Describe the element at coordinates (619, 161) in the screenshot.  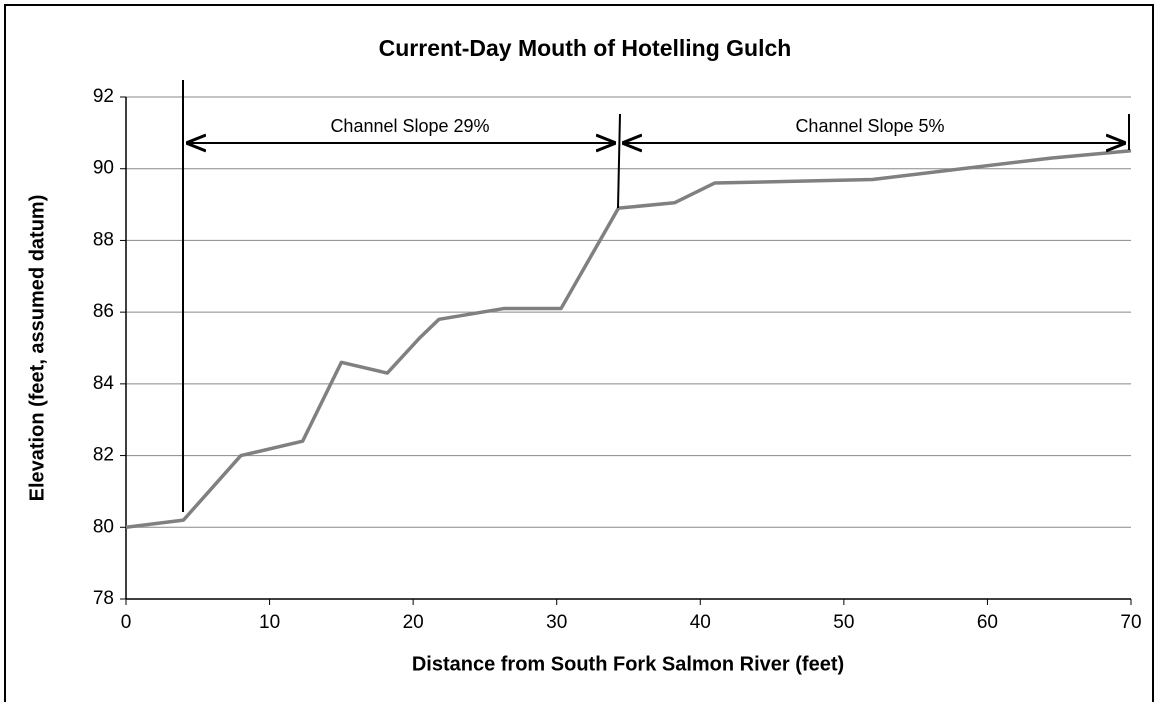
I see `annotation-line` at that location.